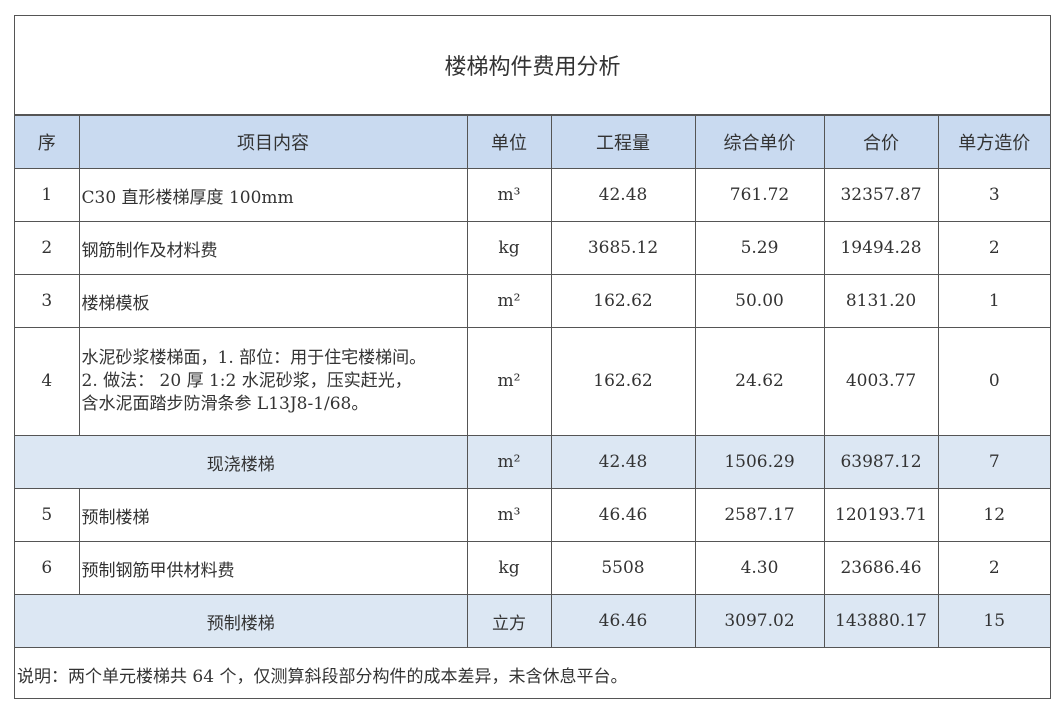 This screenshot has width=1056, height=706. What do you see at coordinates (254, 358) in the screenshot?
I see `item-line: 水泥砂浆楼梯面，1. 部位：用于住宅楼梯间。` at bounding box center [254, 358].